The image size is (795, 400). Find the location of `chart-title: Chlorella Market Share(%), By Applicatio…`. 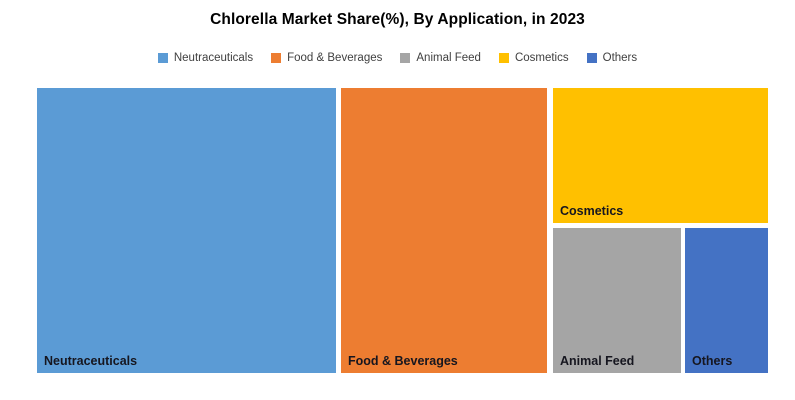

chart-title: Chlorella Market Share(%), By Applicatio… is located at coordinates (397, 19).